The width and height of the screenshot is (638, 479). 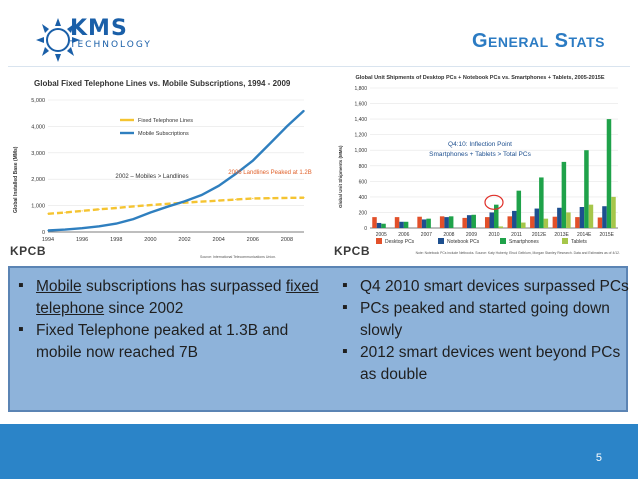 What do you see at coordinates (516, 235) in the screenshot?
I see `x-tick-label: 2011` at bounding box center [516, 235].